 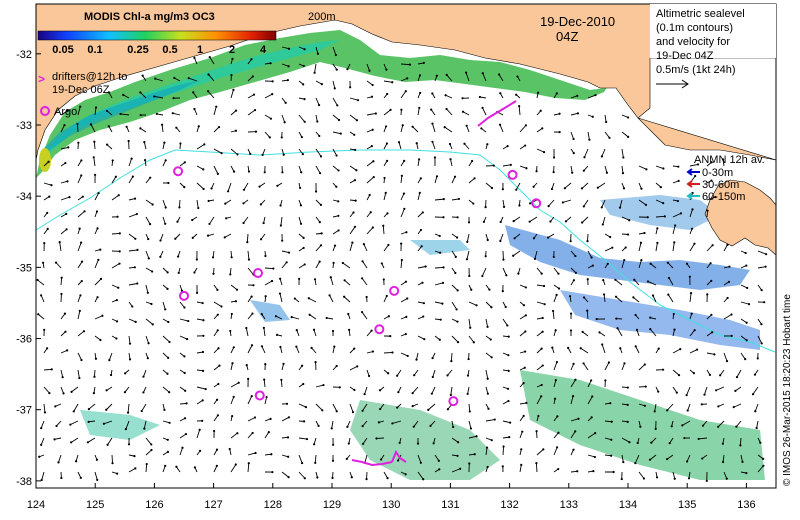 What do you see at coordinates (628, 505) in the screenshot?
I see `lon-tick-label: 134` at bounding box center [628, 505].